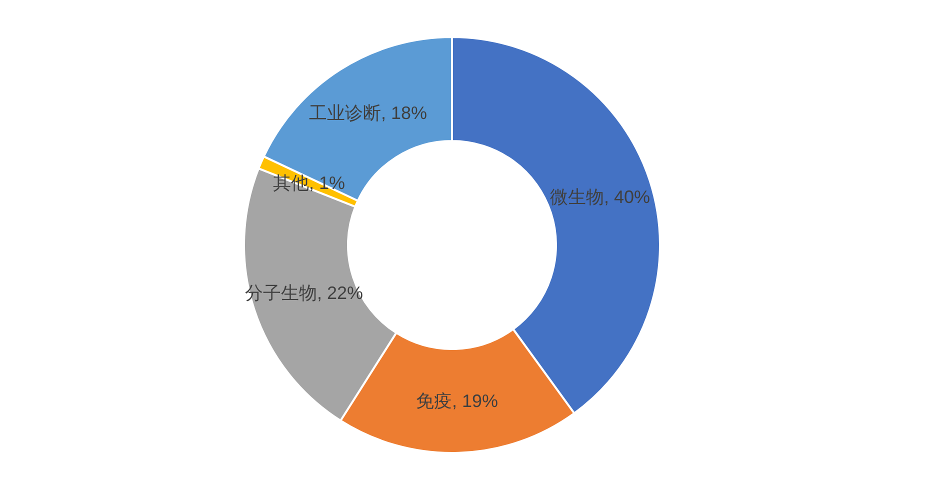  Describe the element at coordinates (600, 197) in the screenshot. I see `slice-label: 微生物, 40%` at that location.